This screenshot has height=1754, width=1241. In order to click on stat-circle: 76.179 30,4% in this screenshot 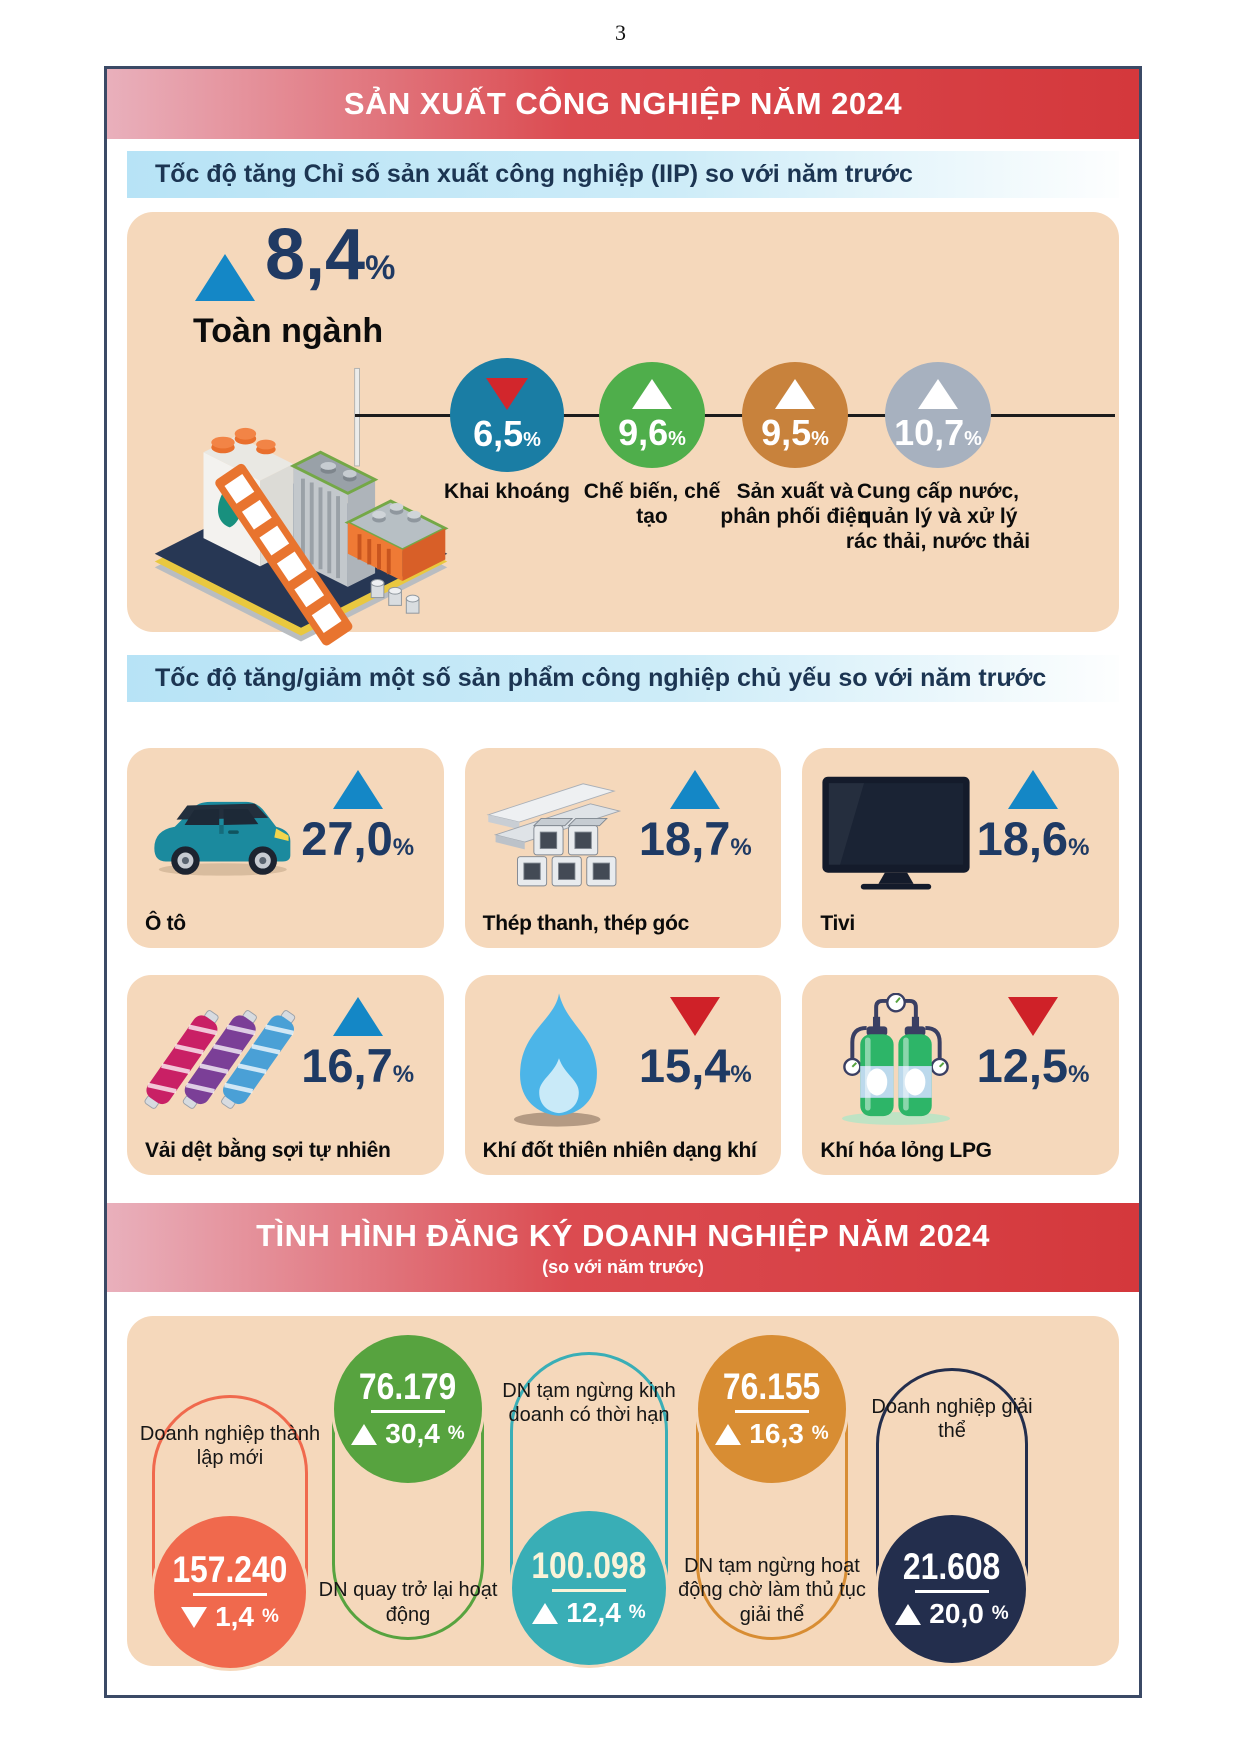, I will do `click(408, 1409)`.